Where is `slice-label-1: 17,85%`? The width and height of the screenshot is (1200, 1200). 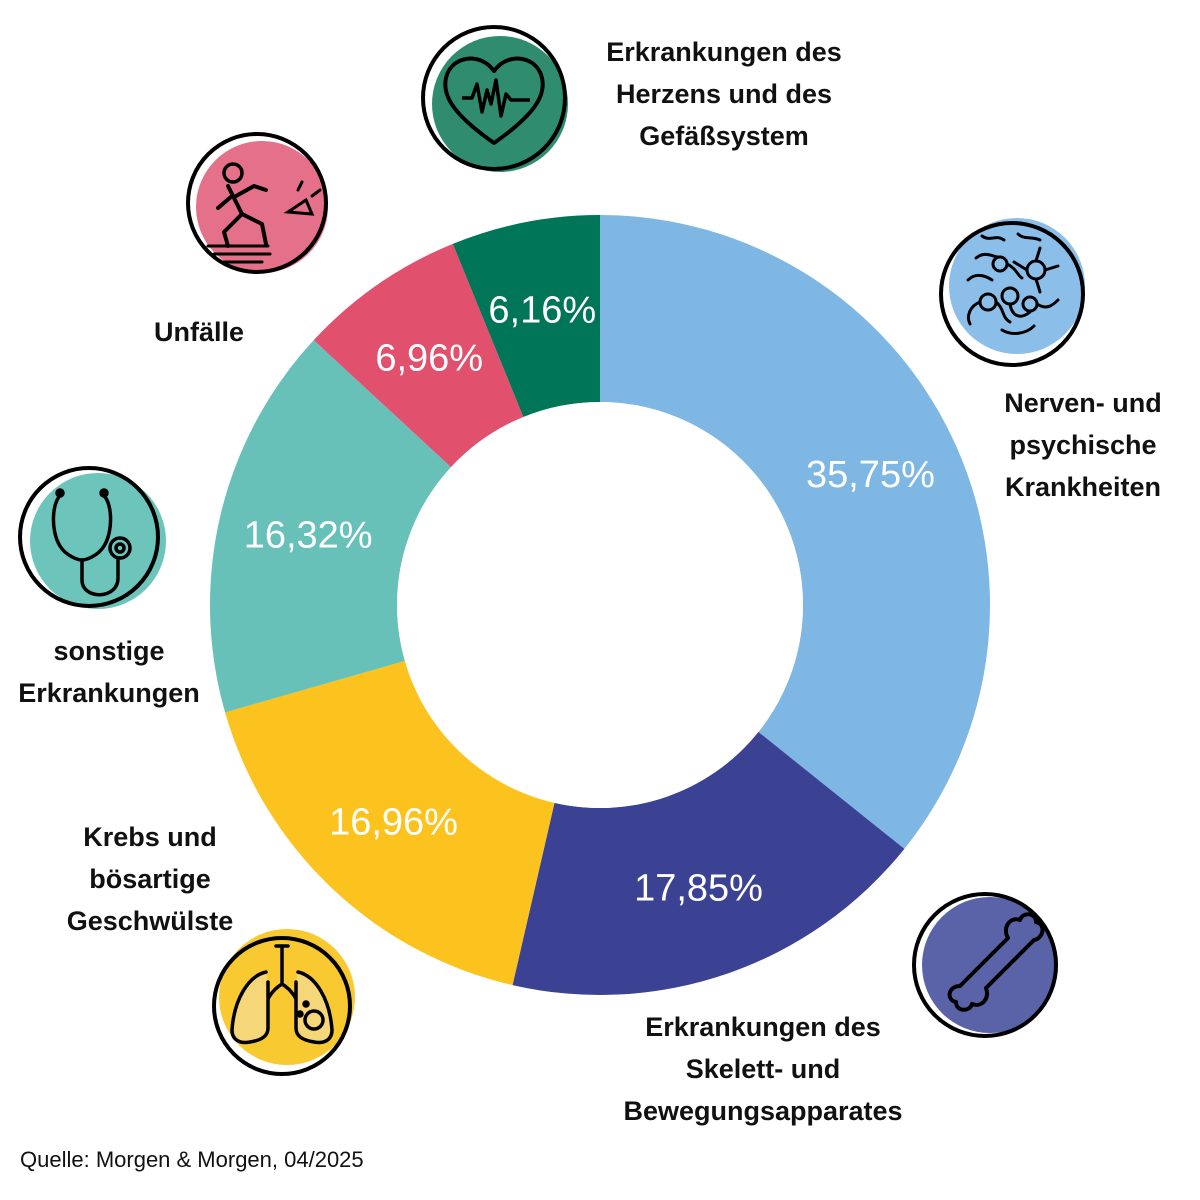
slice-label-1: 17,85% is located at coordinates (698, 888).